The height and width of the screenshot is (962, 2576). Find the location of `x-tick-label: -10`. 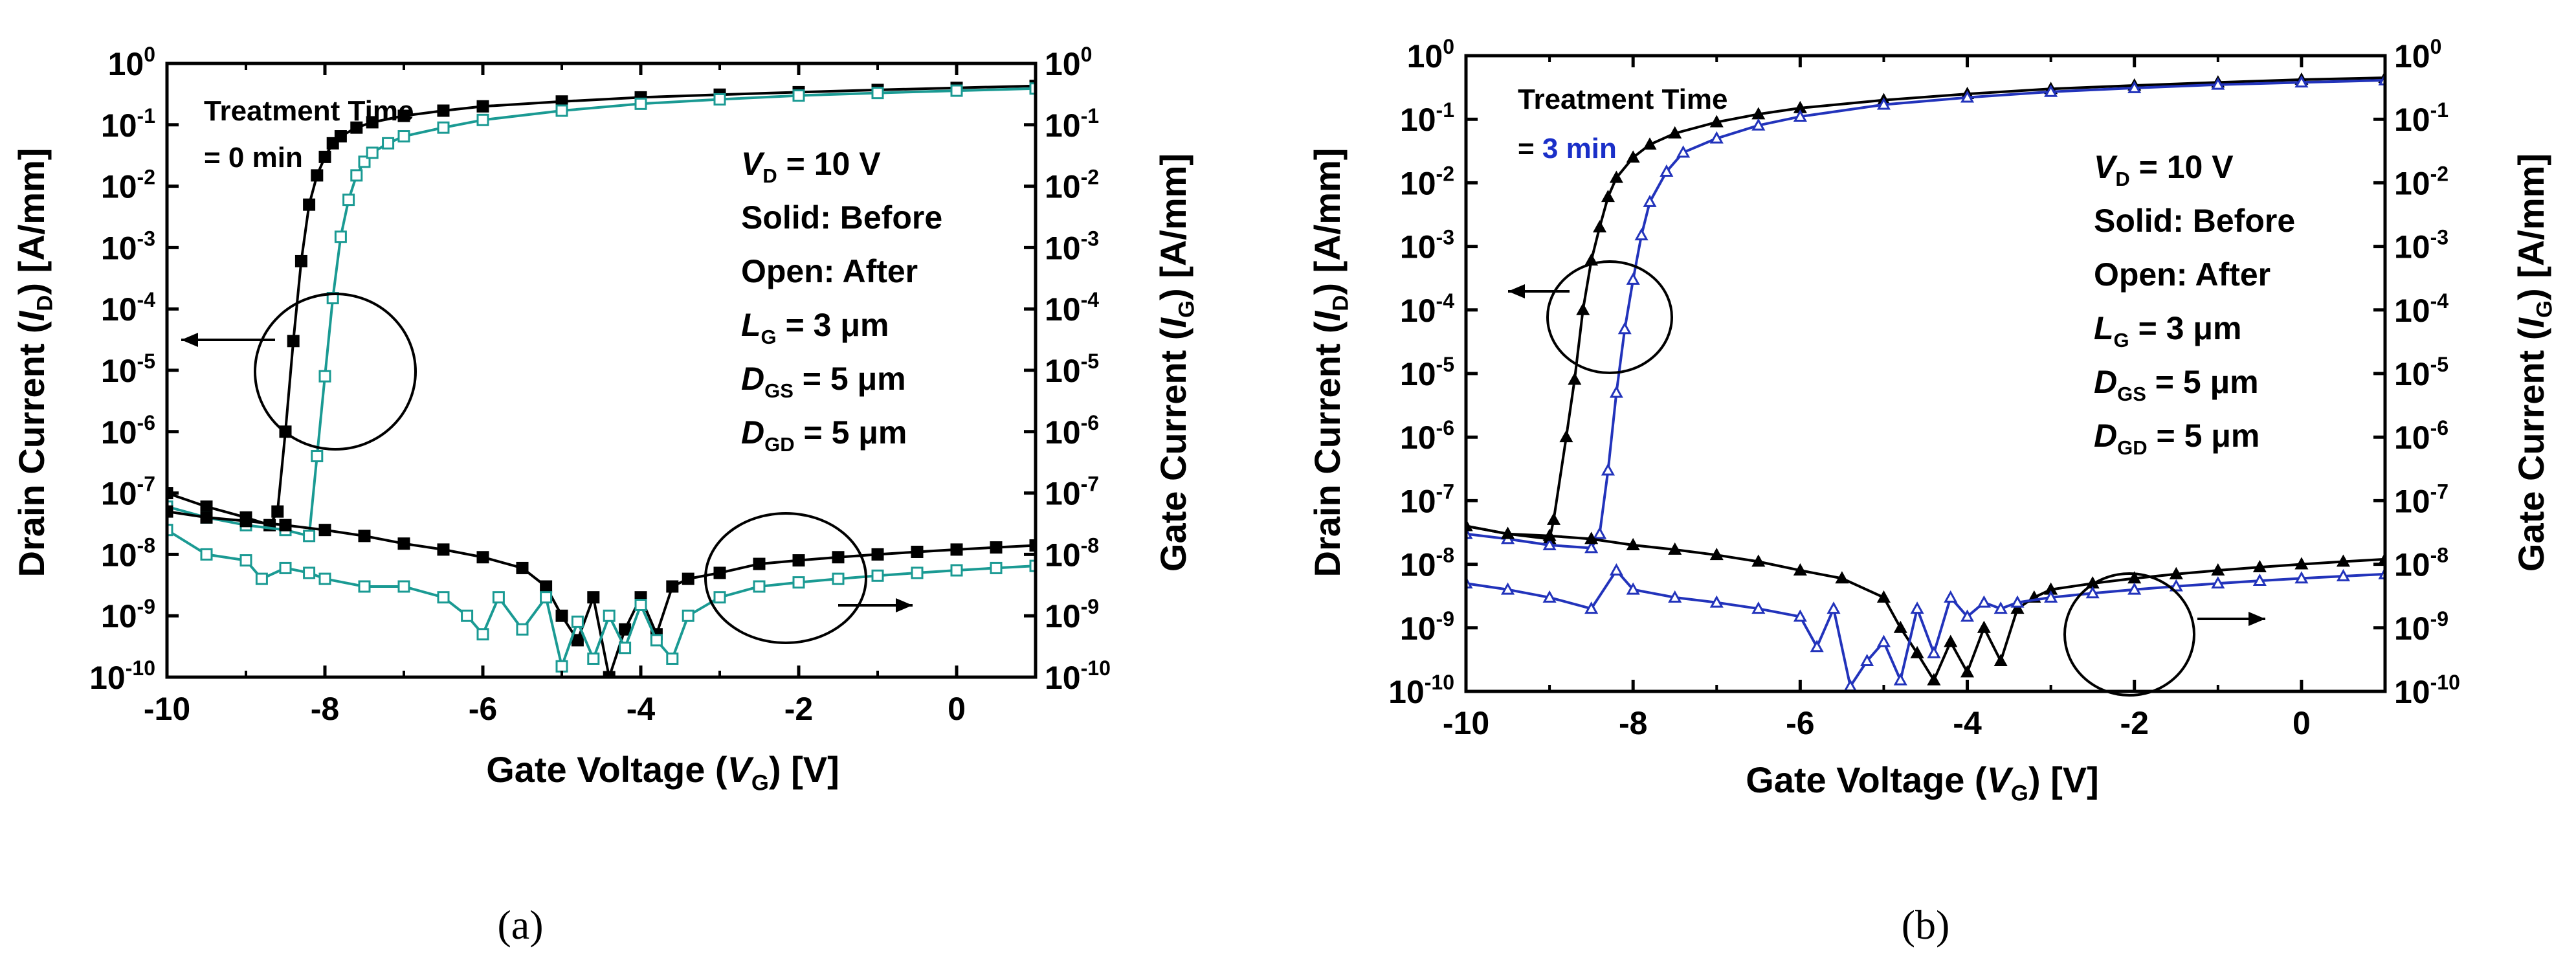

x-tick-label: -10 is located at coordinates (167, 709).